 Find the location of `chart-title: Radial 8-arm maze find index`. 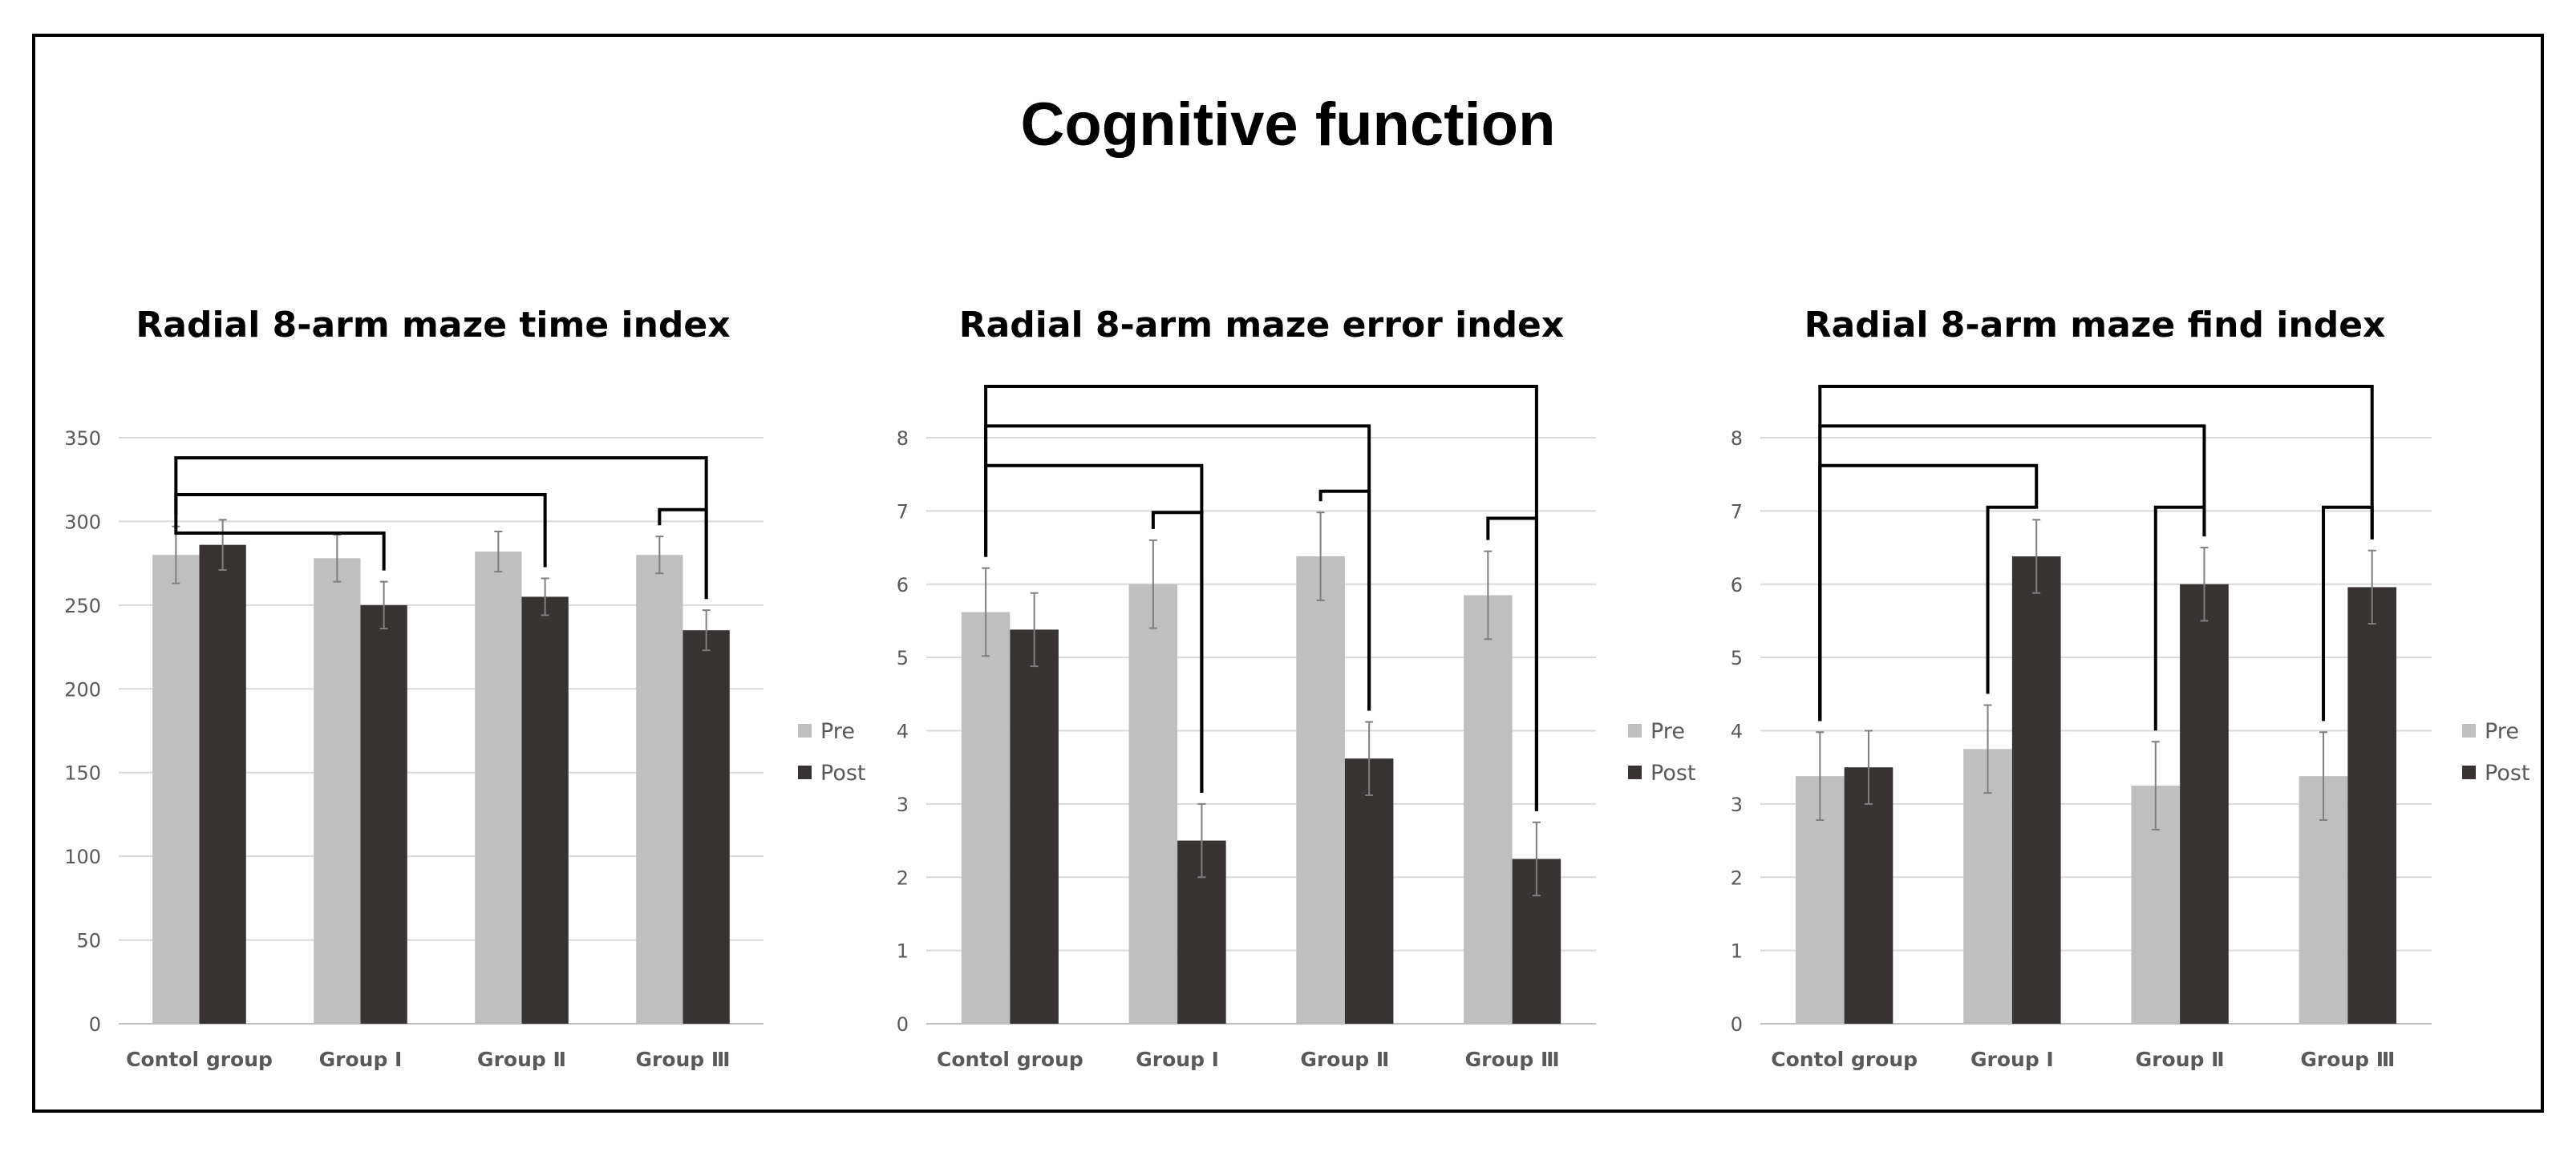

chart-title: Radial 8-arm maze find index is located at coordinates (2095, 325).